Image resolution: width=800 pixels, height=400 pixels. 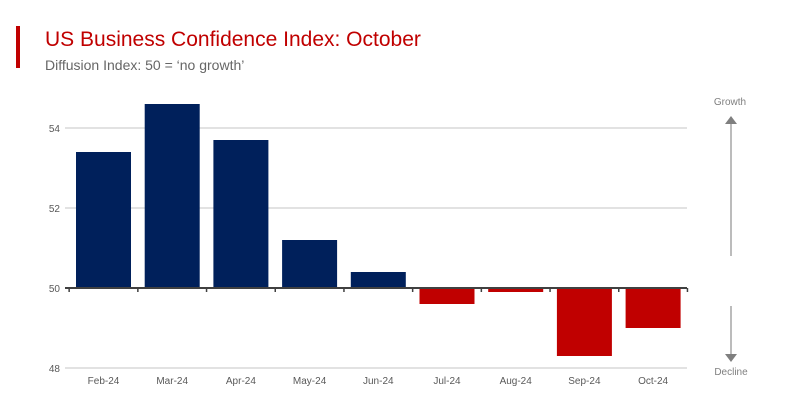 What do you see at coordinates (653, 381) in the screenshot?
I see `x-tick-label: Oct-24` at bounding box center [653, 381].